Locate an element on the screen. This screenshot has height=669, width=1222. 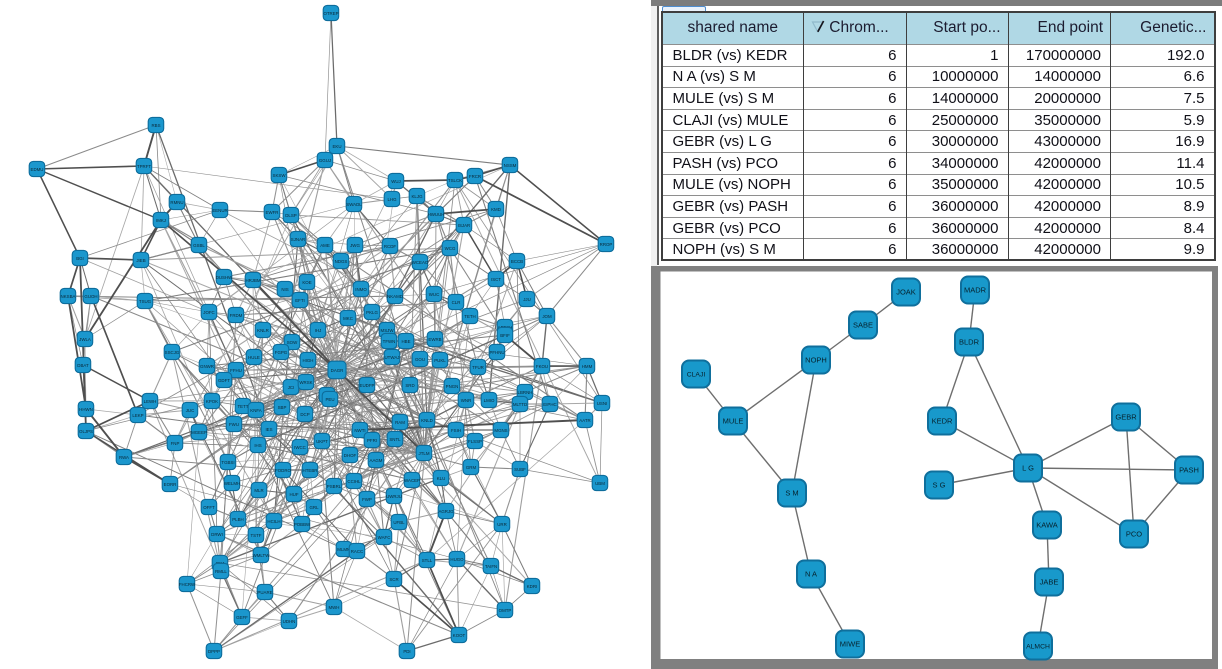
svg-text: PFRI is located at coordinates (372, 440).